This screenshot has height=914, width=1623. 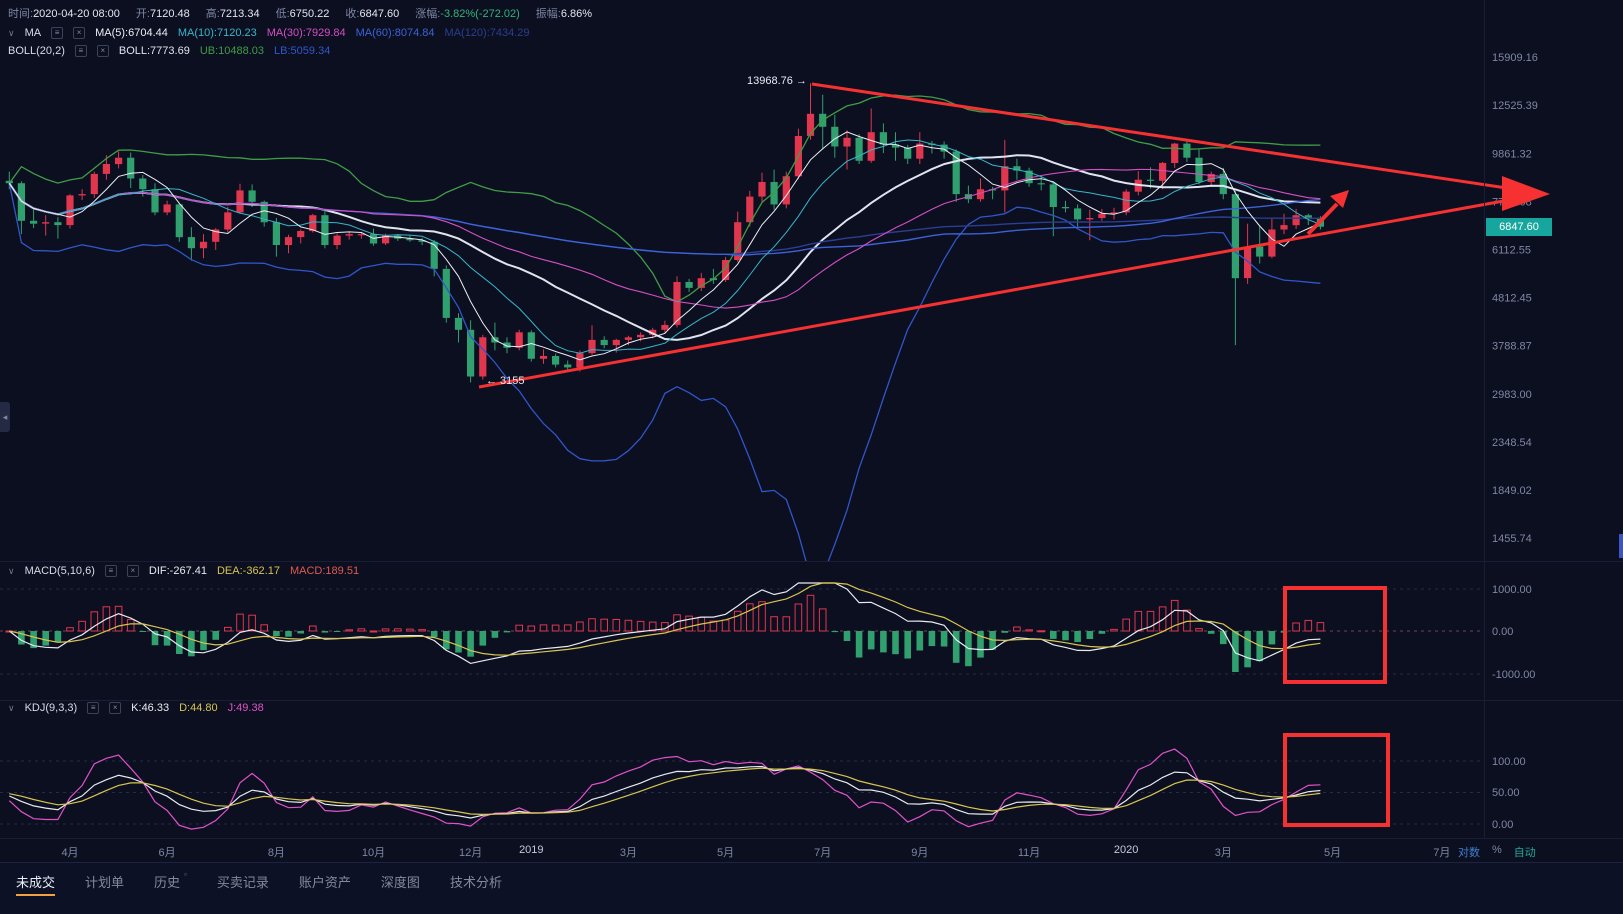 What do you see at coordinates (531, 850) in the screenshot?
I see `x-axis-label: 2019` at bounding box center [531, 850].